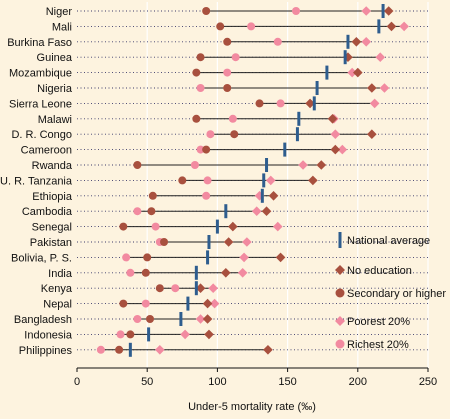  What do you see at coordinates (224, 149) in the screenshot?
I see `country-row: Cameroon` at bounding box center [224, 149].